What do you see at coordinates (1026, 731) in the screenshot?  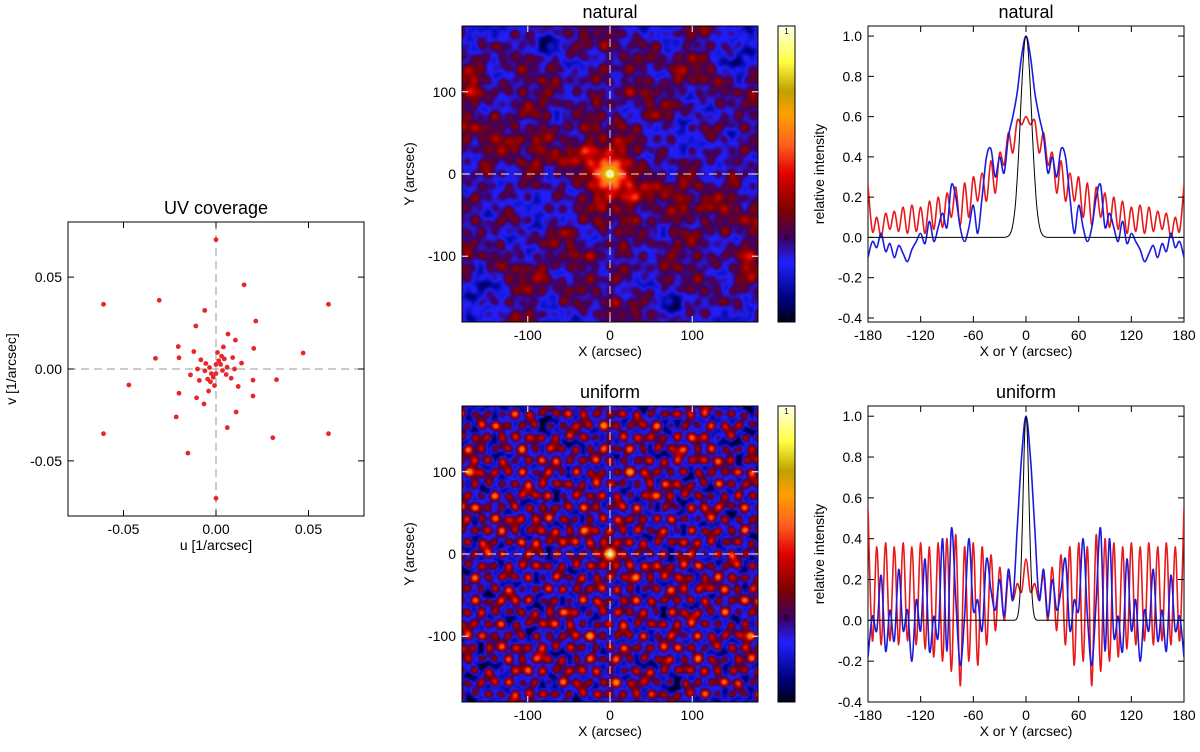 I see `x-axis-label: X or Y (arcsec)` at bounding box center [1026, 731].